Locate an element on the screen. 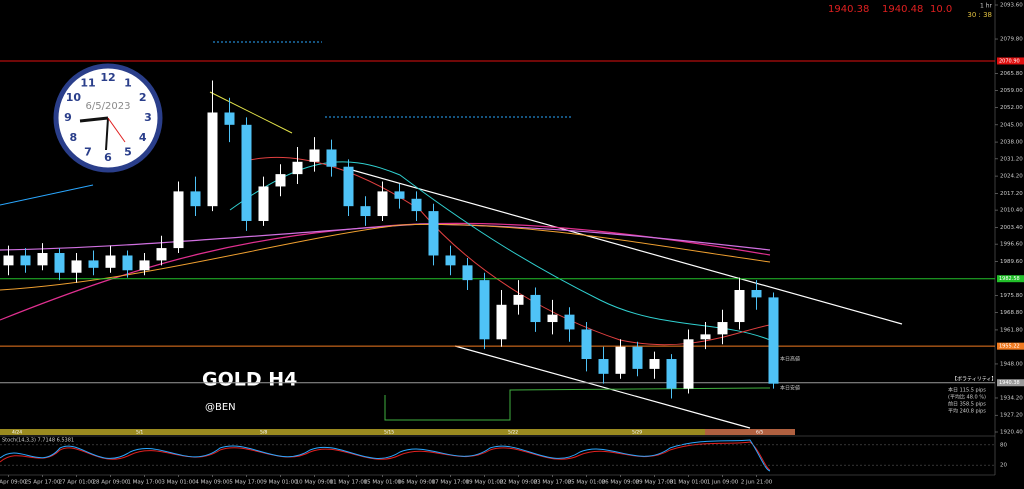  moving-average is located at coordinates (385, 237).